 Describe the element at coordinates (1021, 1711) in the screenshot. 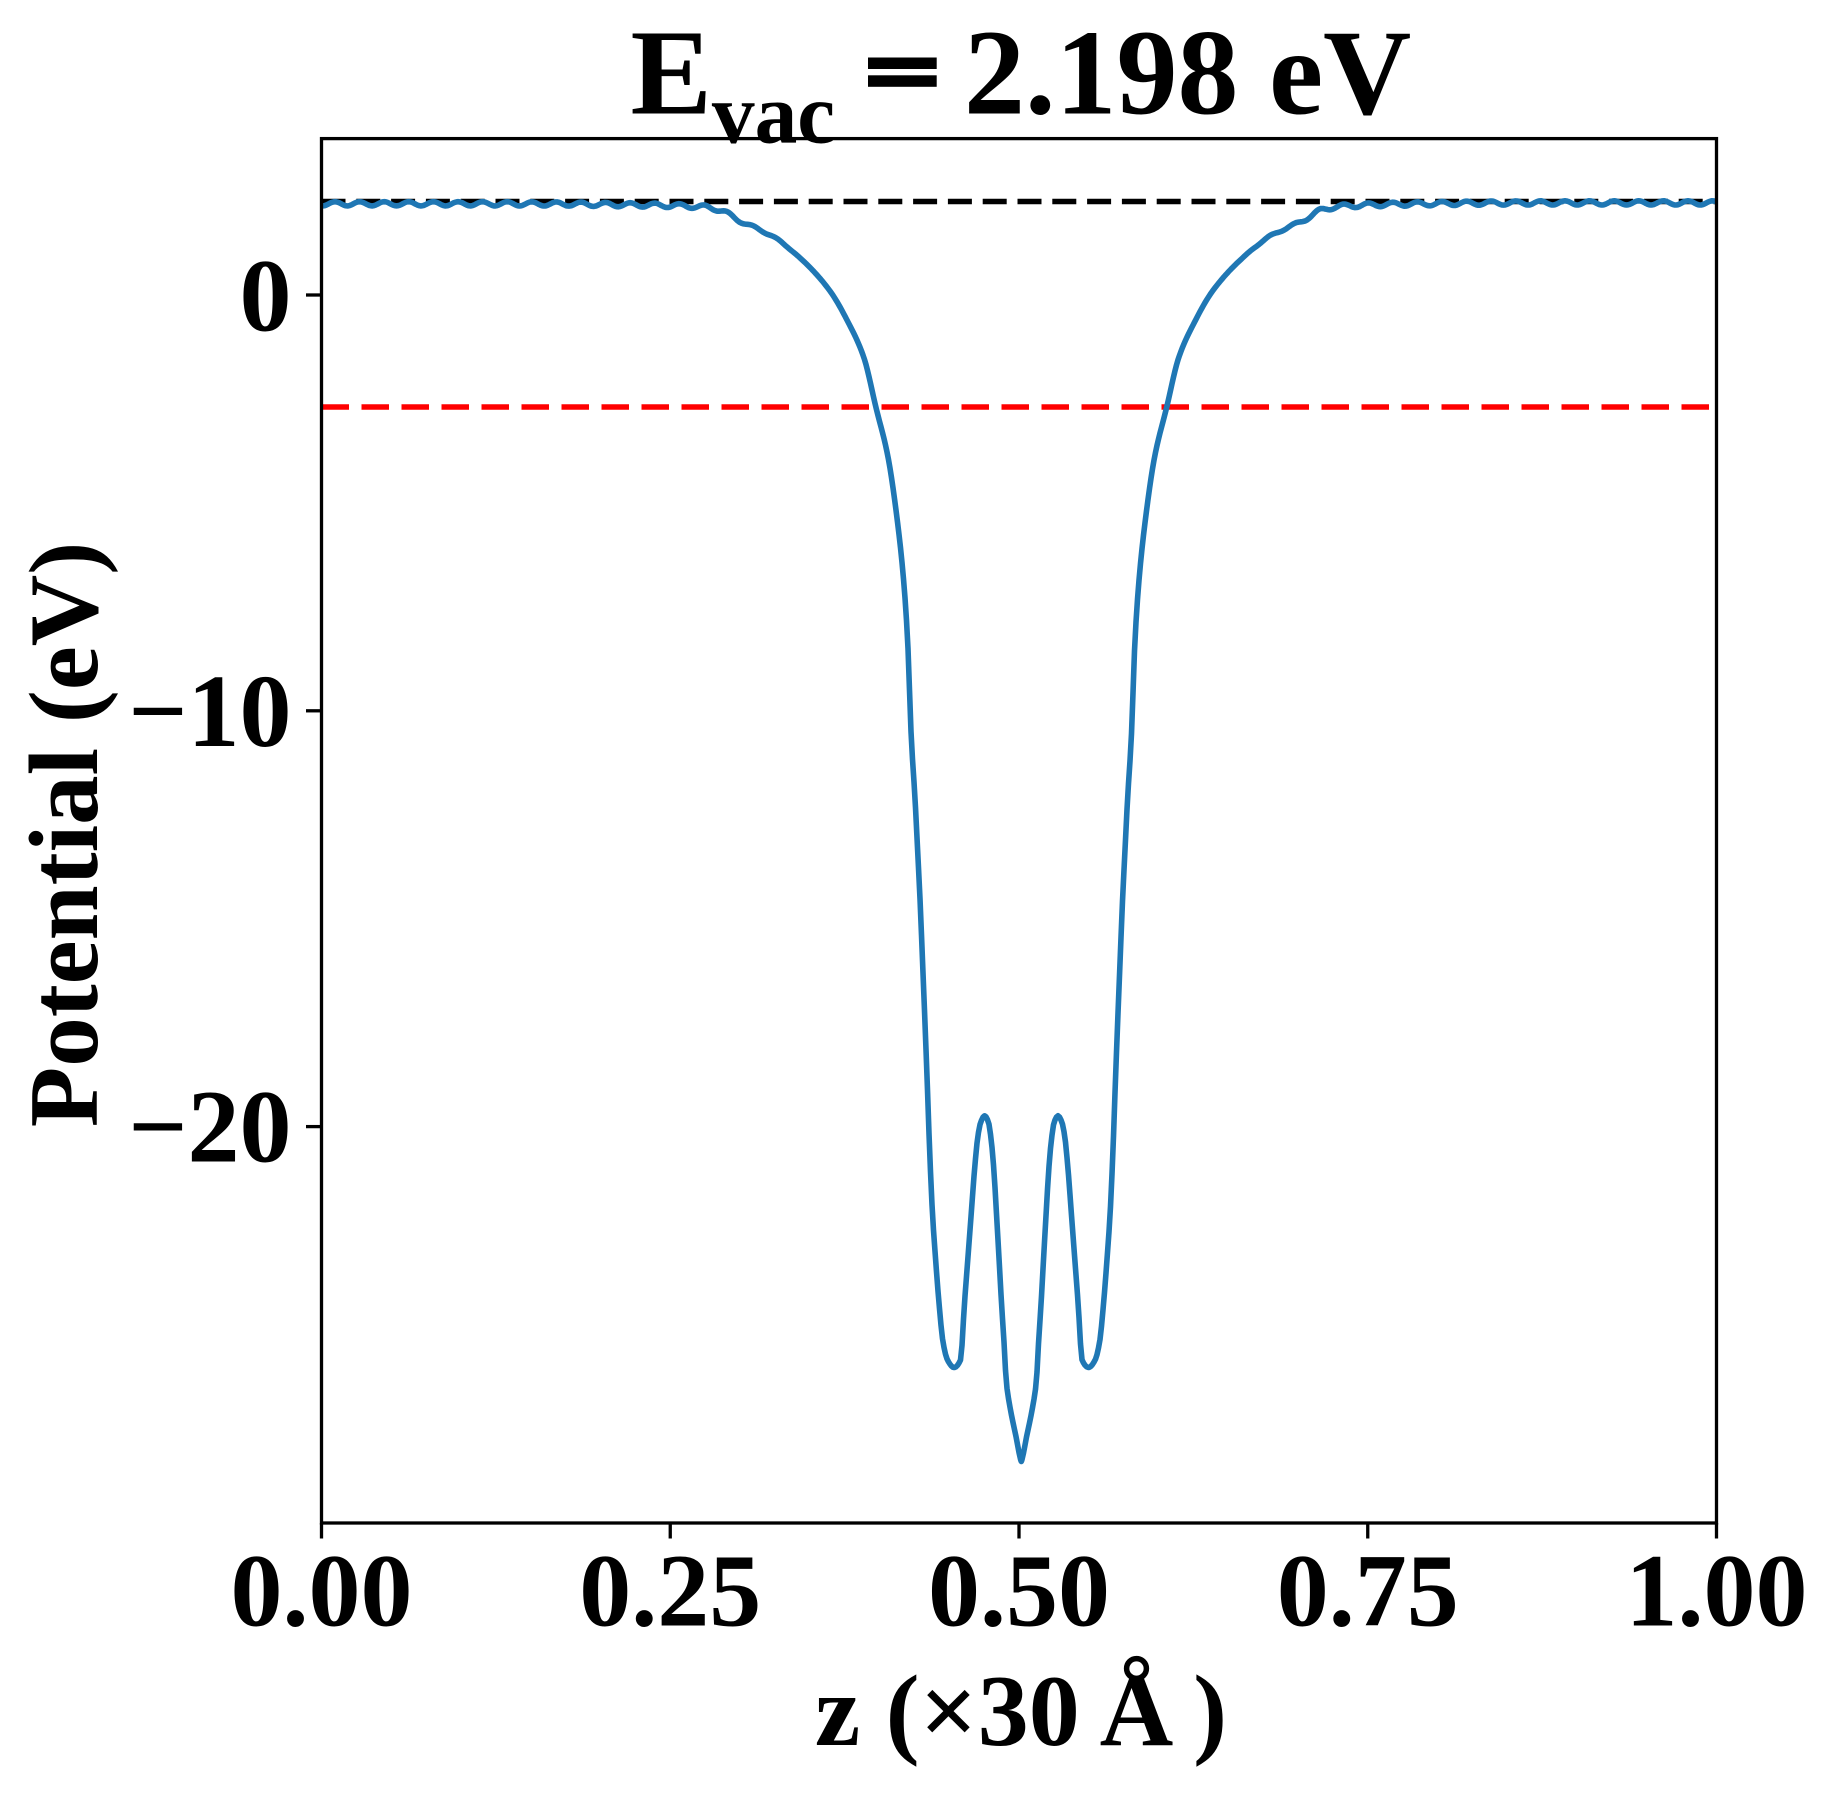

I see `svg-text: z (×30 A )` at that location.